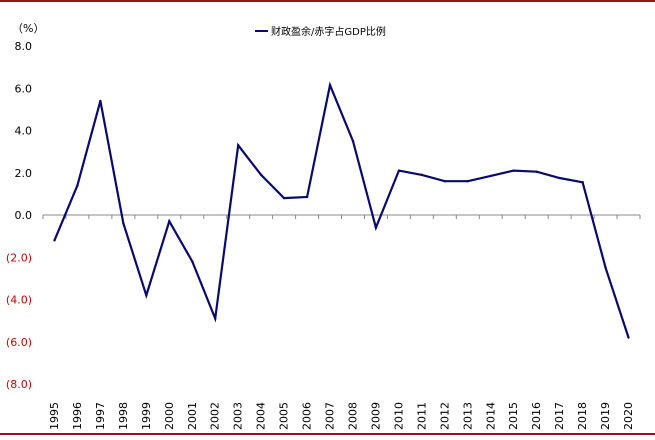  What do you see at coordinates (215, 416) in the screenshot?
I see `x-tick-label: 2002` at bounding box center [215, 416].